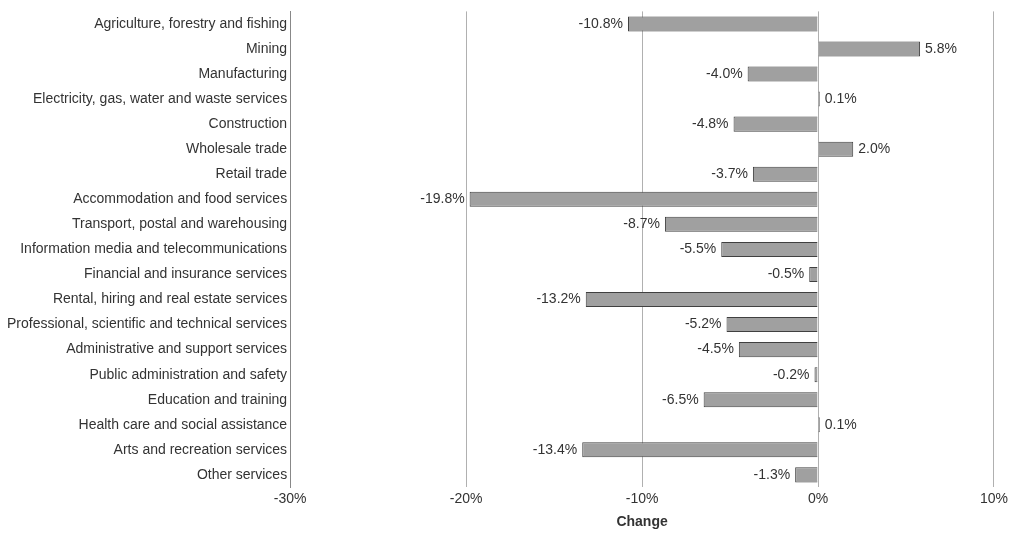 The image size is (1011, 537). Describe the element at coordinates (160, 97) in the screenshot. I see `y-tick-label: Electricity, gas, water and waste services` at that location.